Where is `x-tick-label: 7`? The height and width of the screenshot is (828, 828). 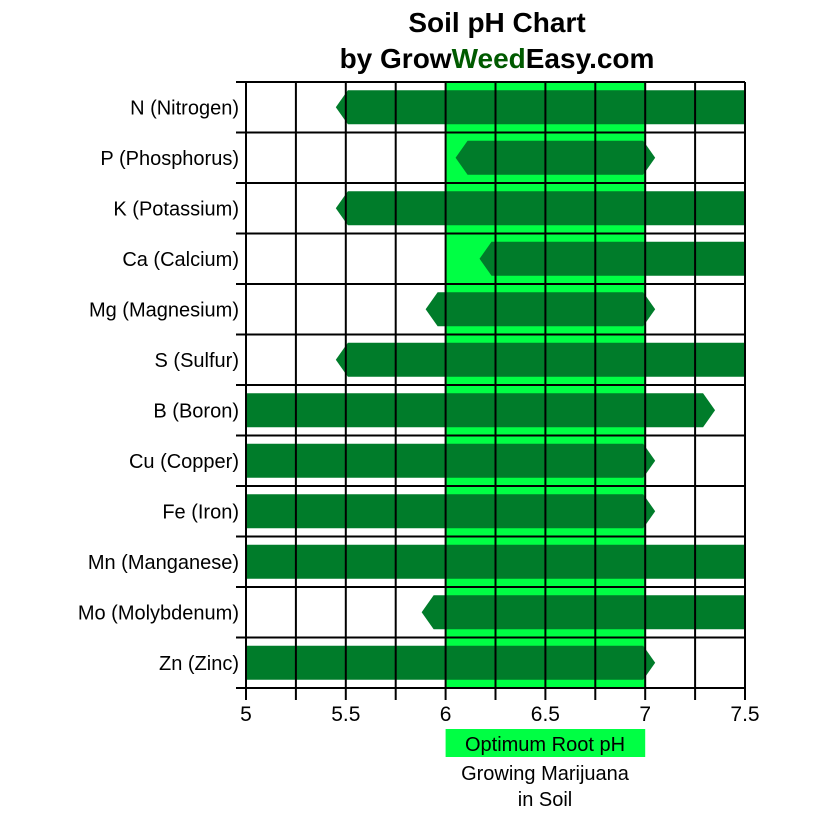 x-tick-label: 7 is located at coordinates (645, 714).